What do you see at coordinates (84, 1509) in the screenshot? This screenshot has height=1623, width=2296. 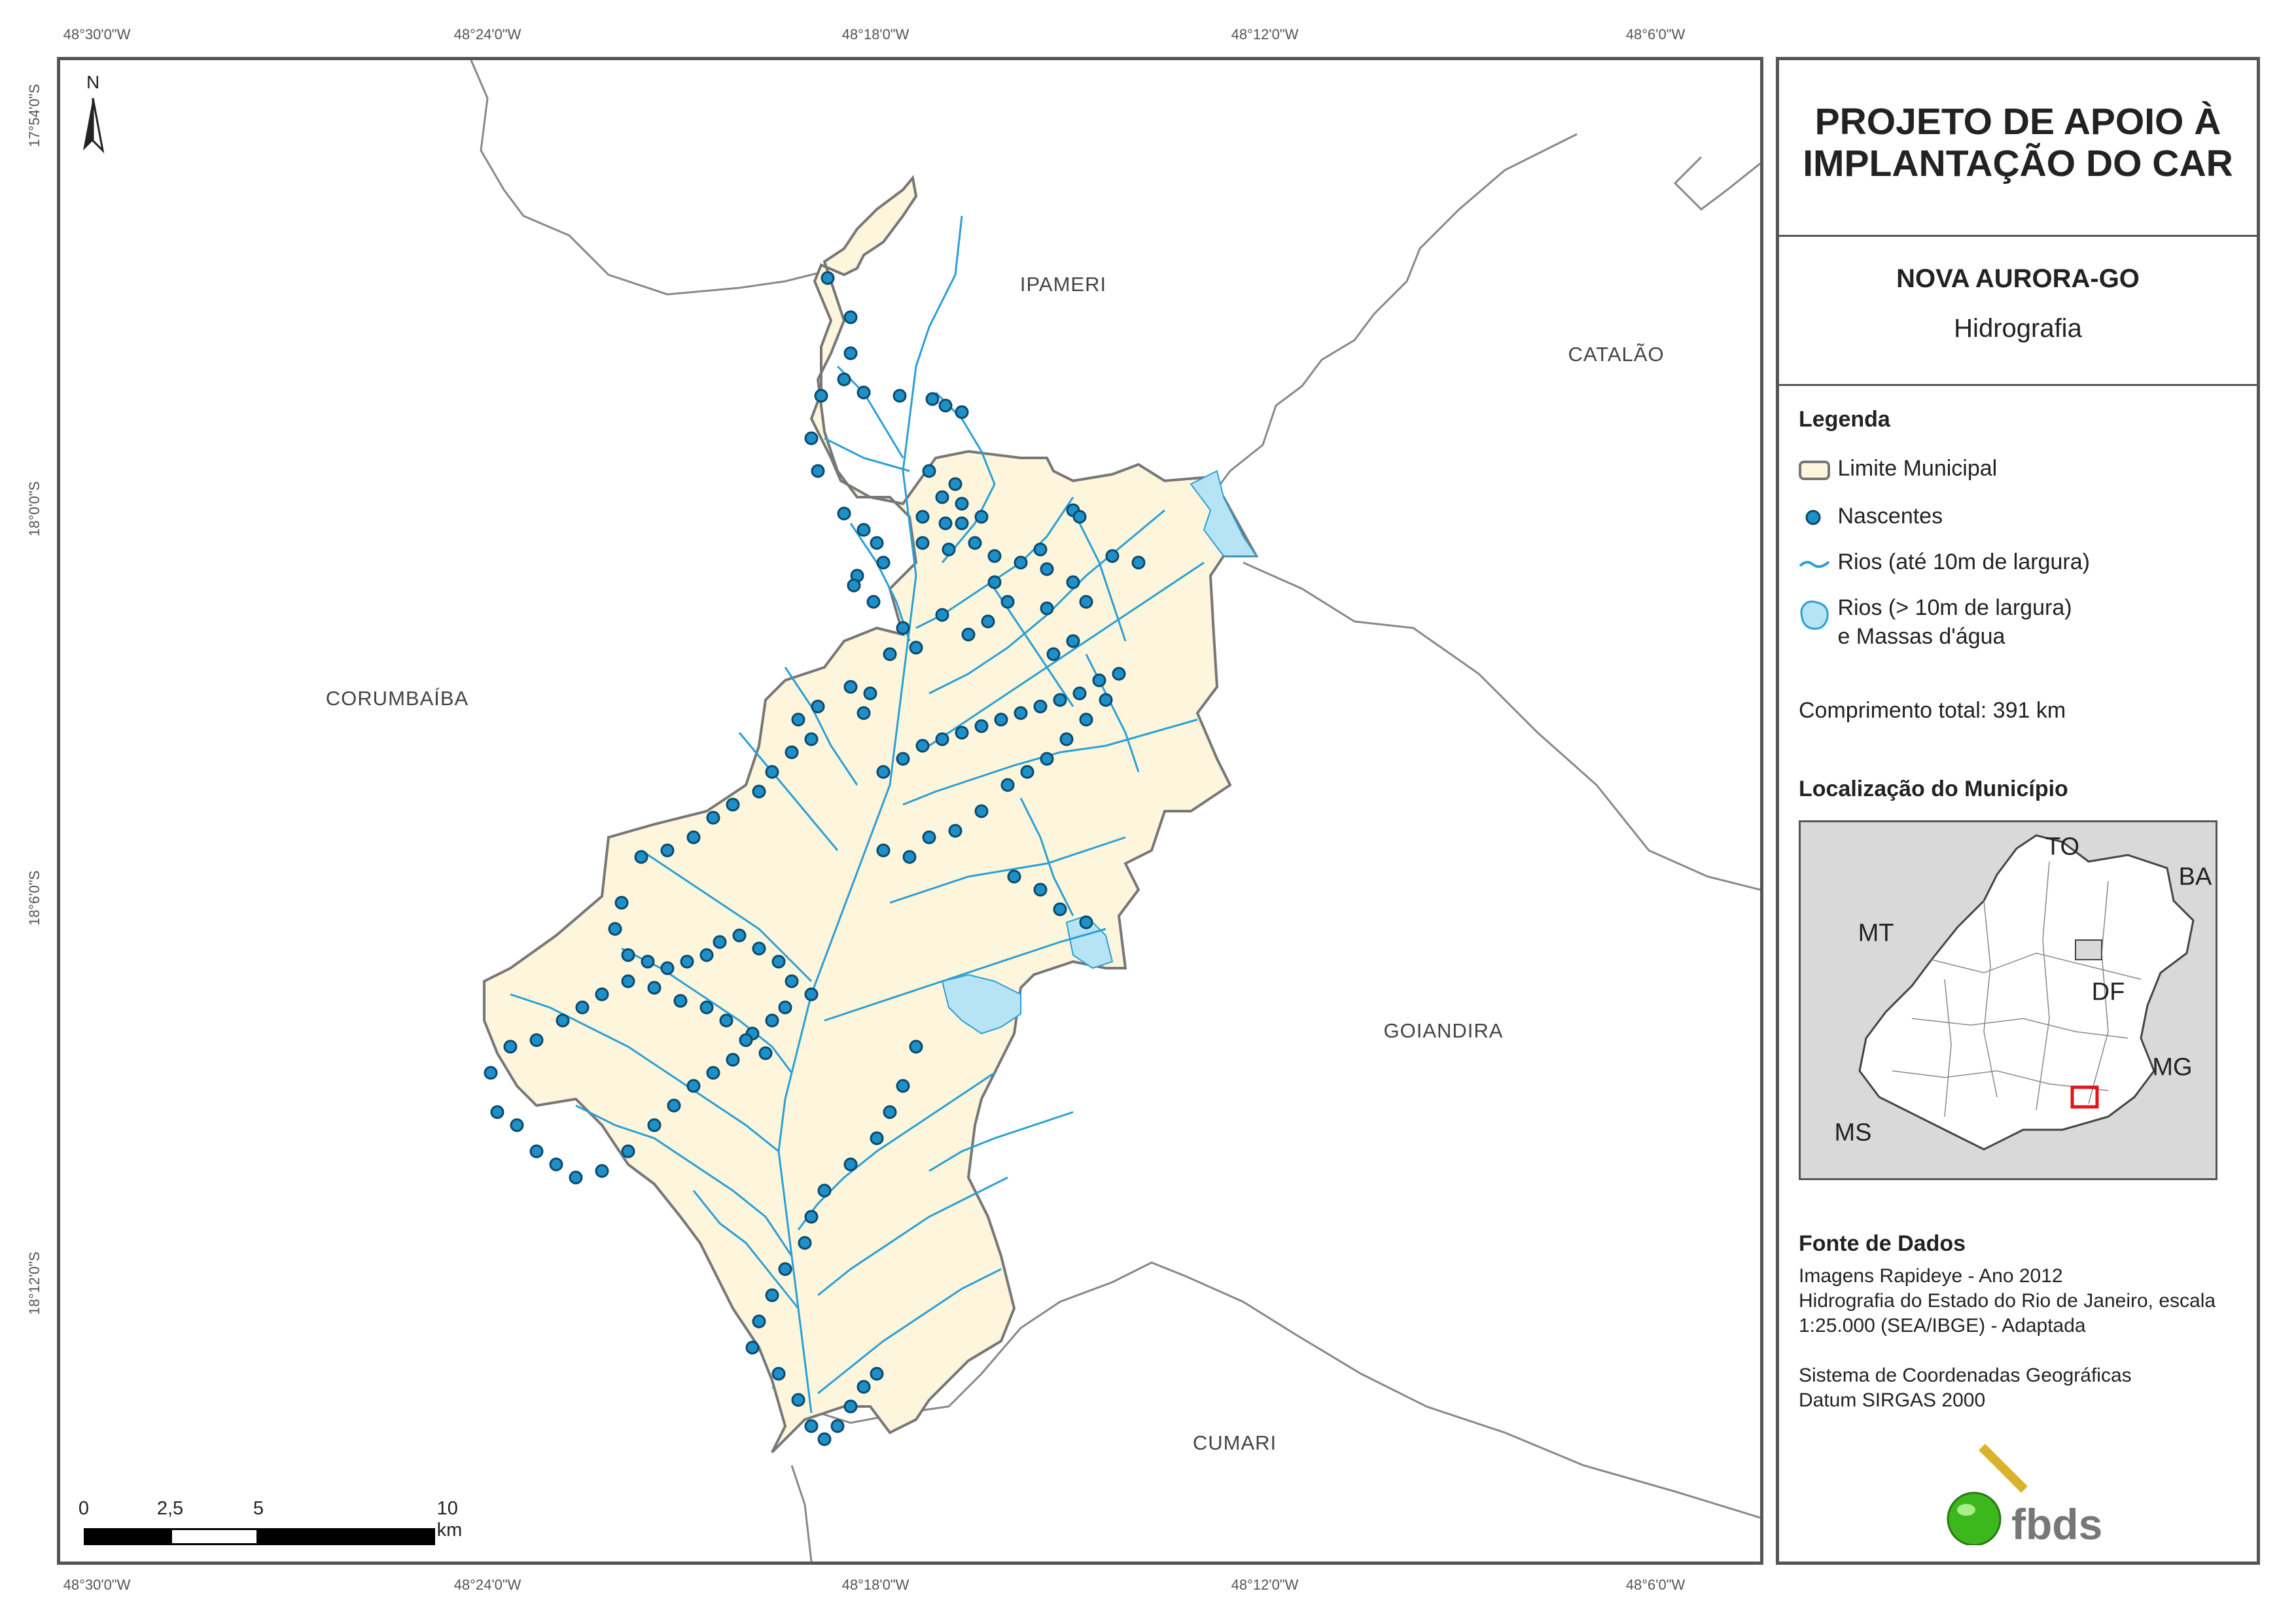 I see `scale-label-0: 0` at bounding box center [84, 1509].